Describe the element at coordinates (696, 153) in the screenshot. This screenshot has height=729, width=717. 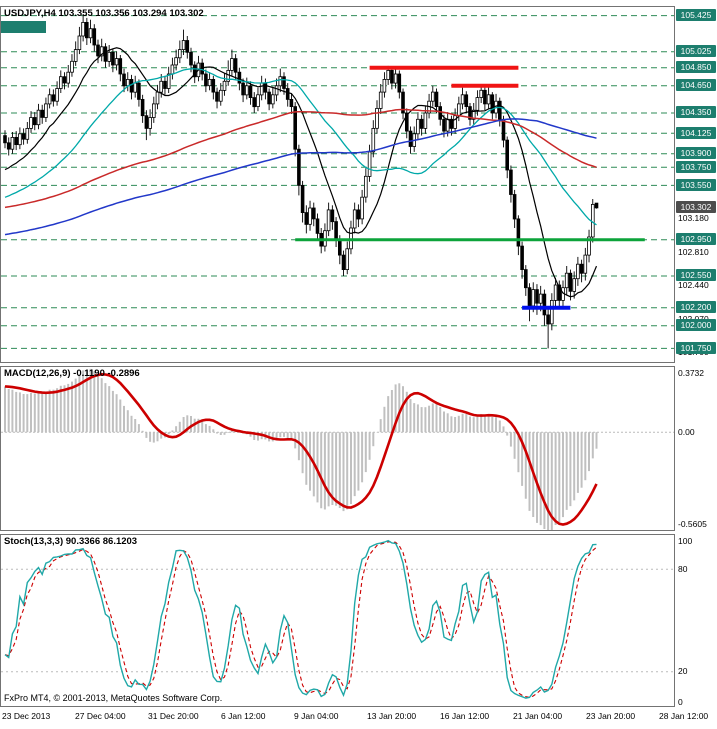
I see `price-level-badge: 103.900` at that location.